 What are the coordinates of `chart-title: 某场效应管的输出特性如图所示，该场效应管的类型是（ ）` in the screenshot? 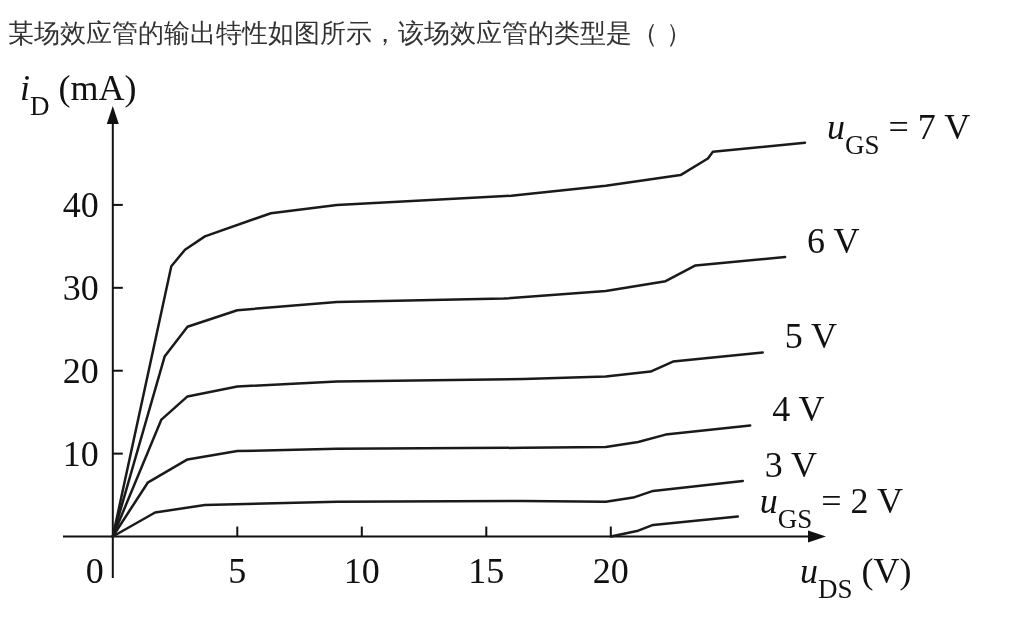 It's located at (350, 33).